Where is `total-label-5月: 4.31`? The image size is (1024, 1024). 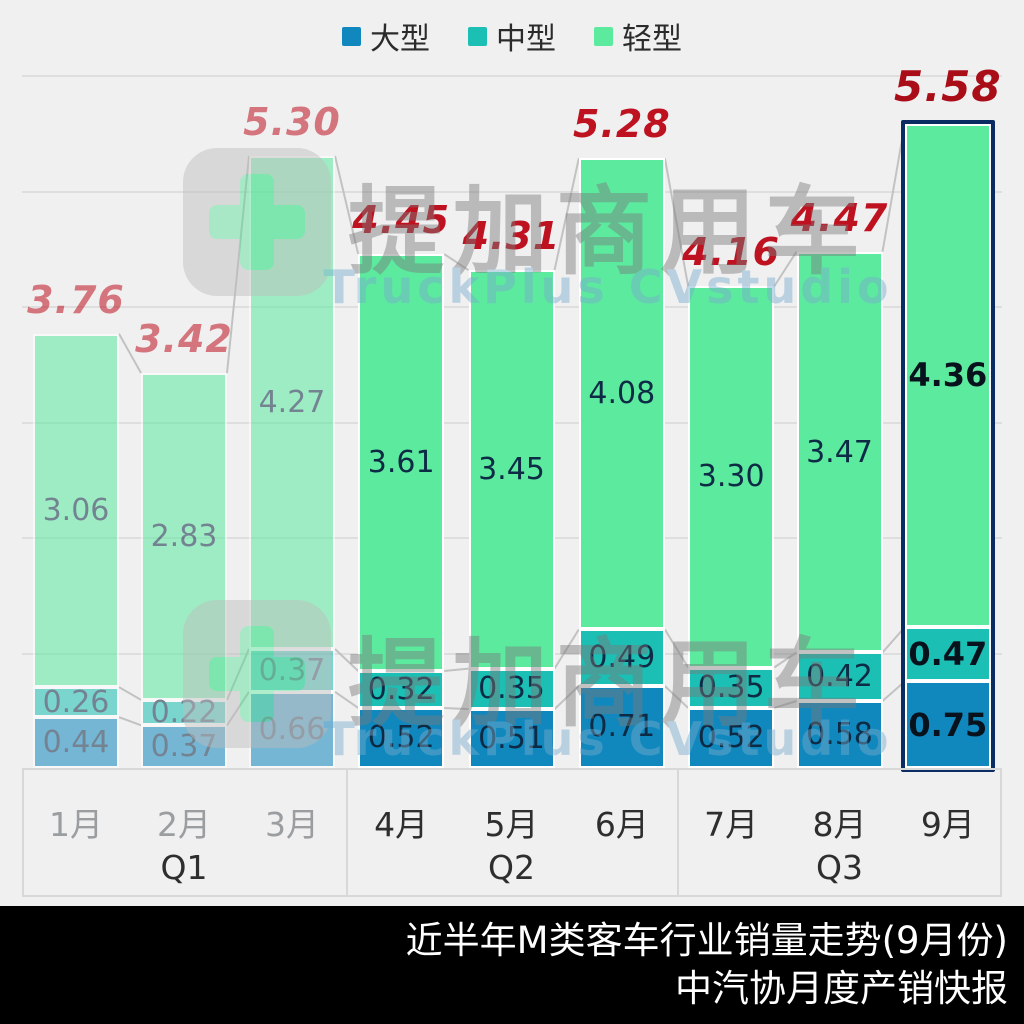 total-label-5月: 4.31 is located at coordinates (511, 236).